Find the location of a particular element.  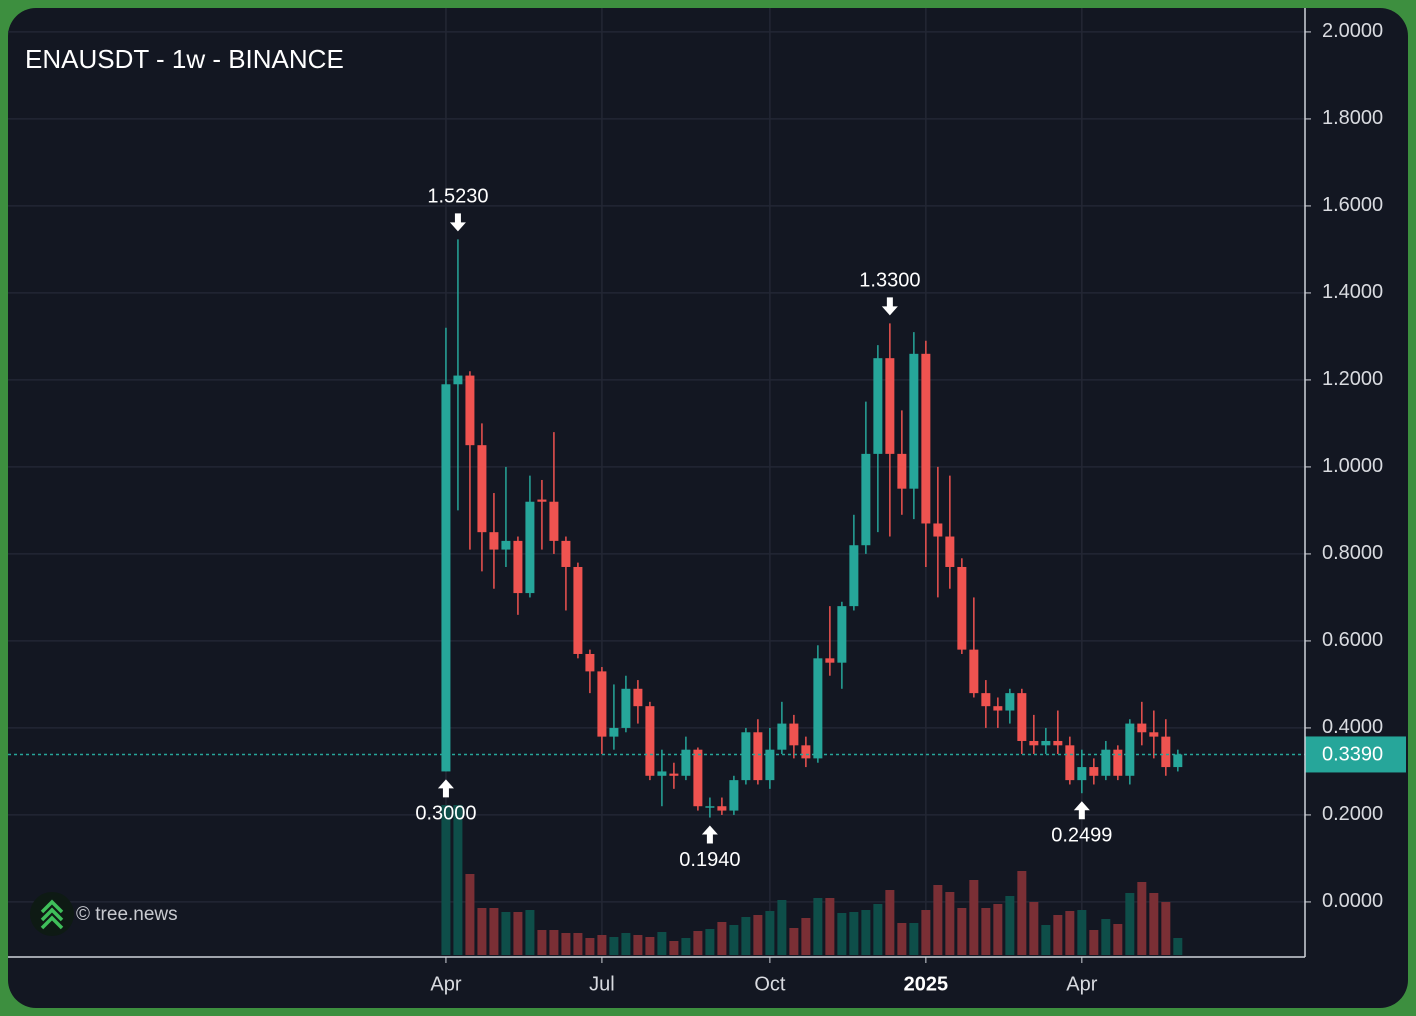

x-tick-label: Oct is located at coordinates (770, 984).